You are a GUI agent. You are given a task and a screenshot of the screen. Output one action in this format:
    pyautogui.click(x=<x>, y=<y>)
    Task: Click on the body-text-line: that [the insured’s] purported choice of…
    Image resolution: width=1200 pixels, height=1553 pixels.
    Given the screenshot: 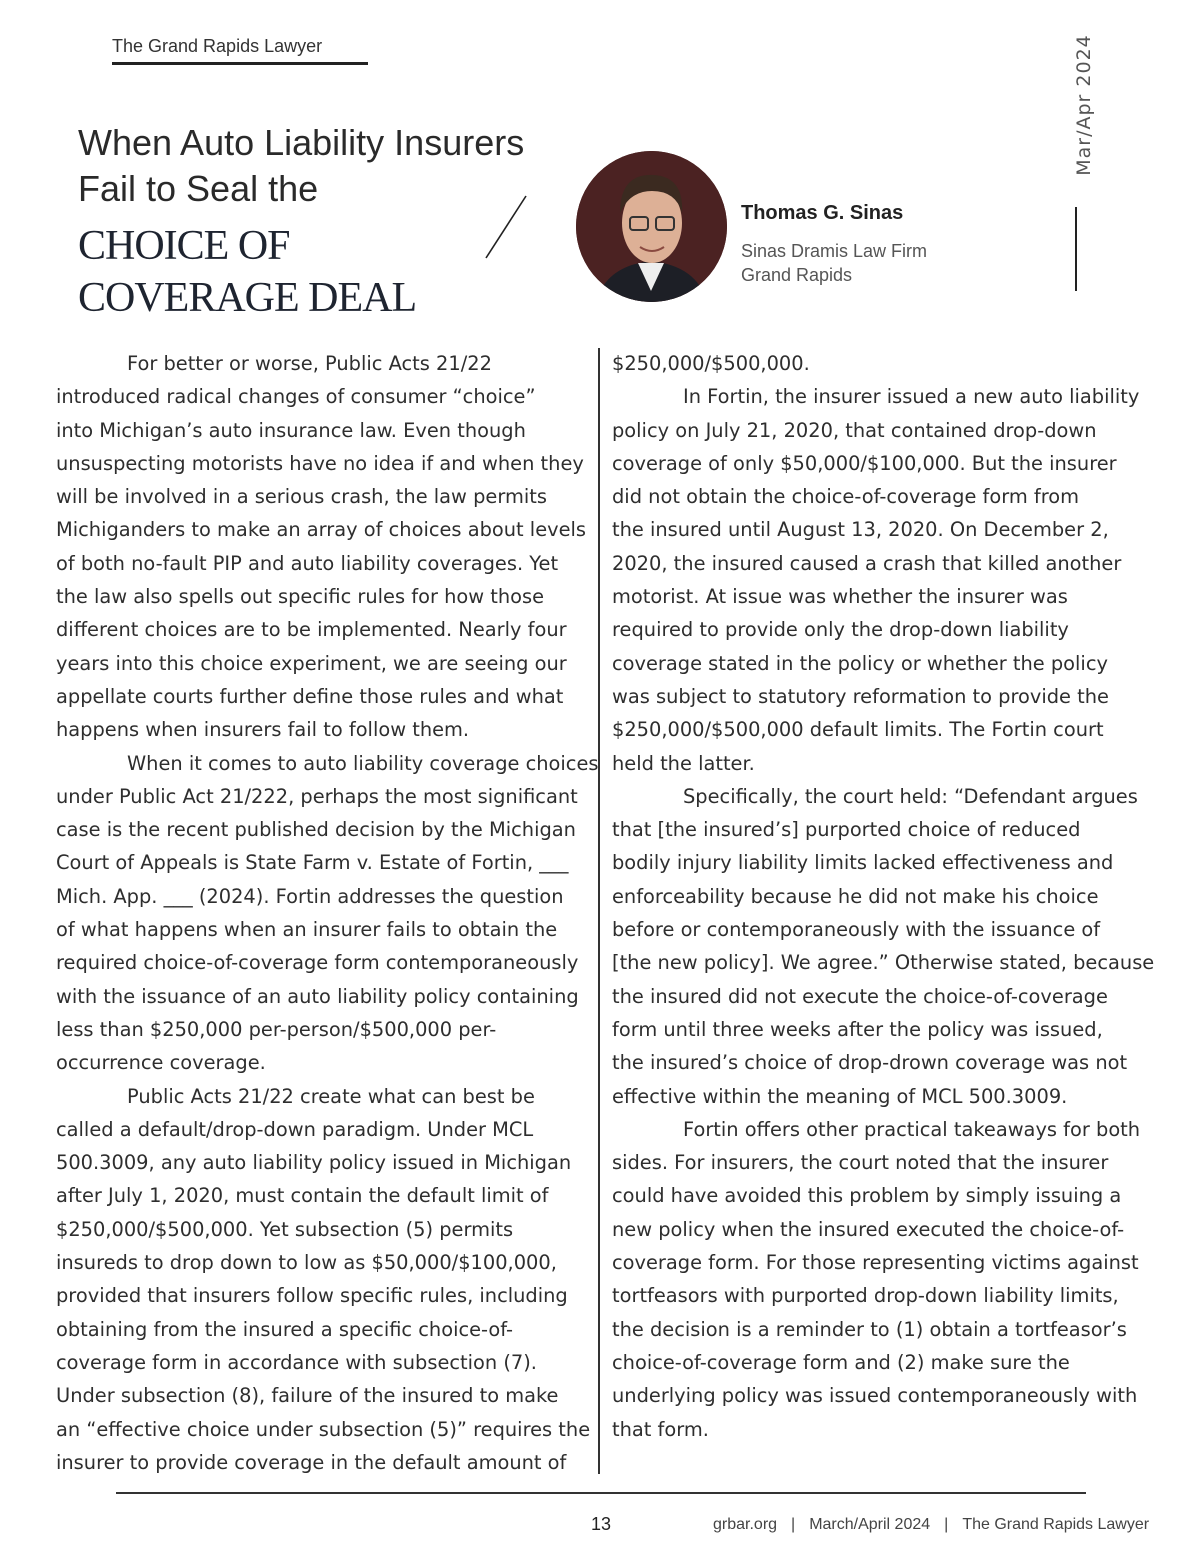 What is the action you would take?
    pyautogui.click(x=846, y=830)
    